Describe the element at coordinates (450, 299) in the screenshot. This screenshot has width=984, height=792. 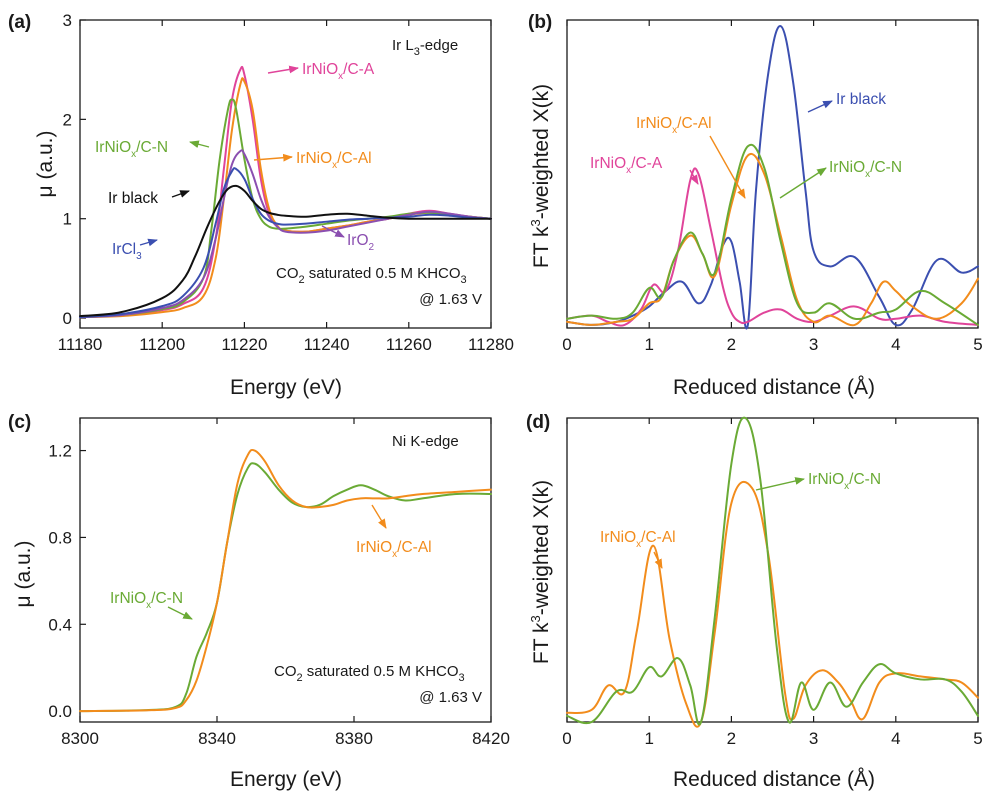
I see `panel-a-potential: @ 1.63 V` at that location.